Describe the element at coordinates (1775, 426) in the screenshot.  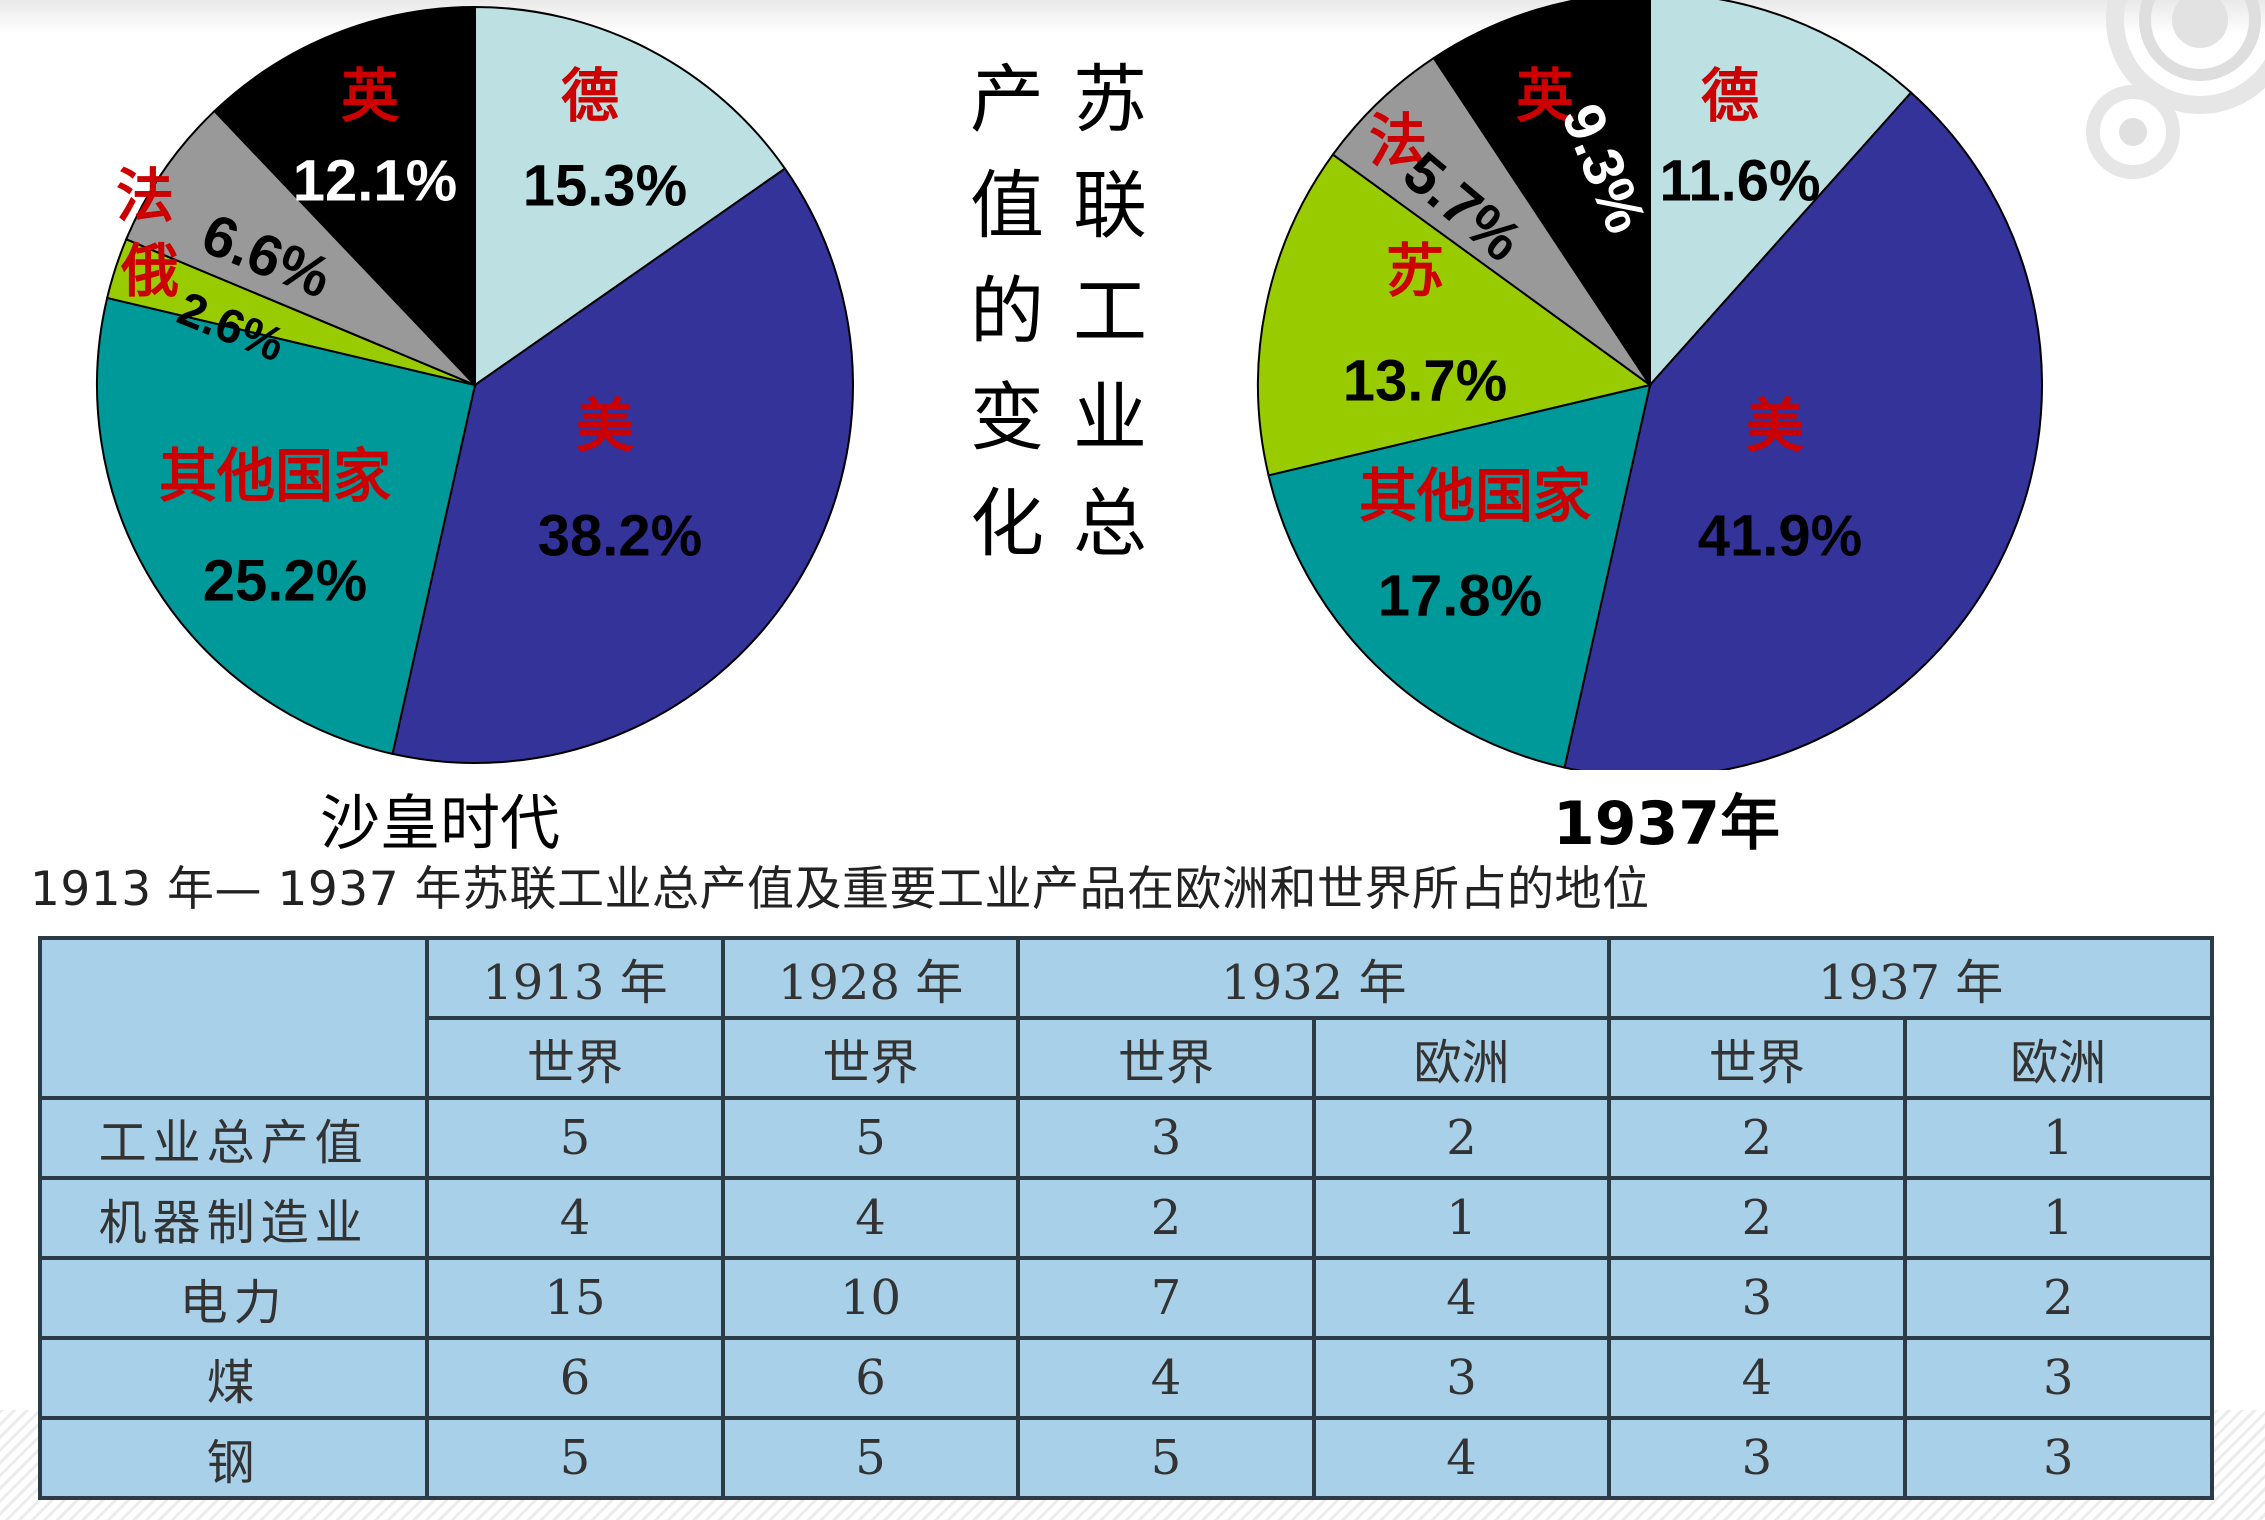
I see `slice-name-label: 美` at that location.